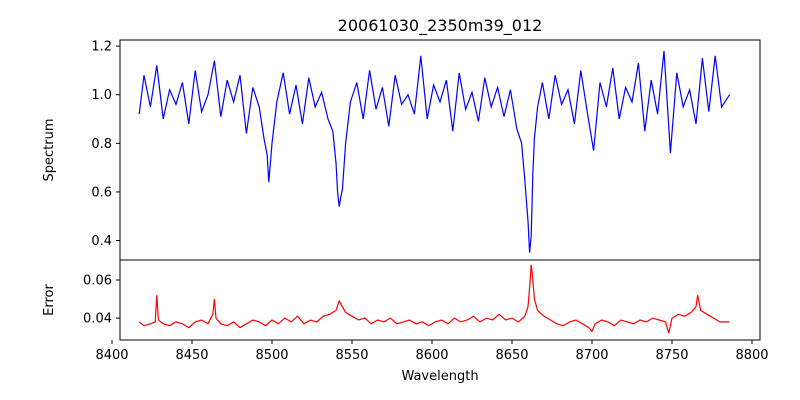 This screenshot has height=400, width=800. Describe the element at coordinates (111, 355) in the screenshot. I see `x-tick-label: 8400` at that location.